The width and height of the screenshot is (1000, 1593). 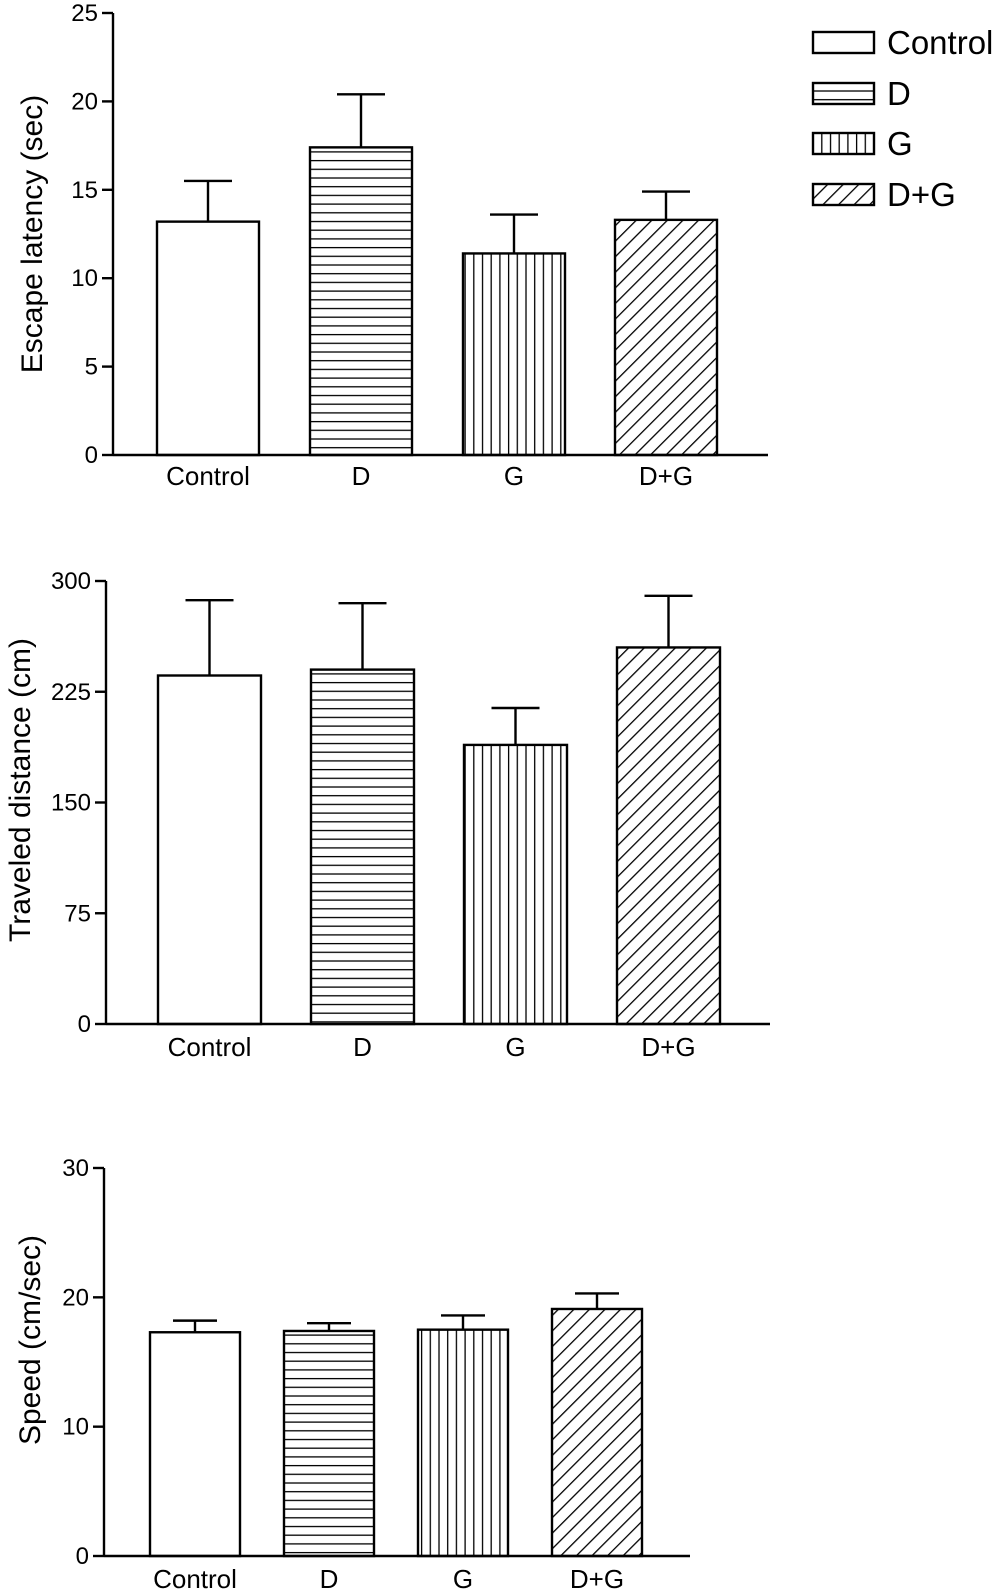 What do you see at coordinates (940, 42) in the screenshot?
I see `legend-label: Control` at bounding box center [940, 42].